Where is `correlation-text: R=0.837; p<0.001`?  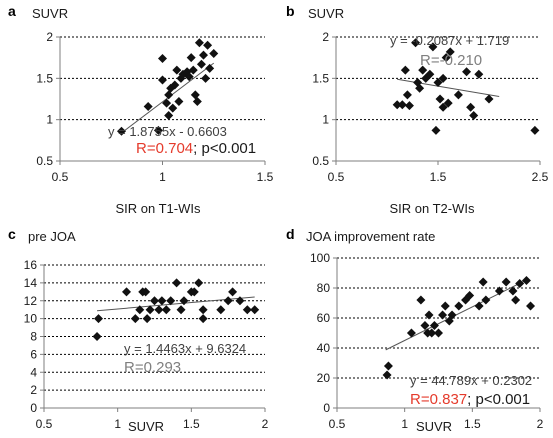 correlation-text: R=0.837; p<0.001 is located at coordinates (470, 399).